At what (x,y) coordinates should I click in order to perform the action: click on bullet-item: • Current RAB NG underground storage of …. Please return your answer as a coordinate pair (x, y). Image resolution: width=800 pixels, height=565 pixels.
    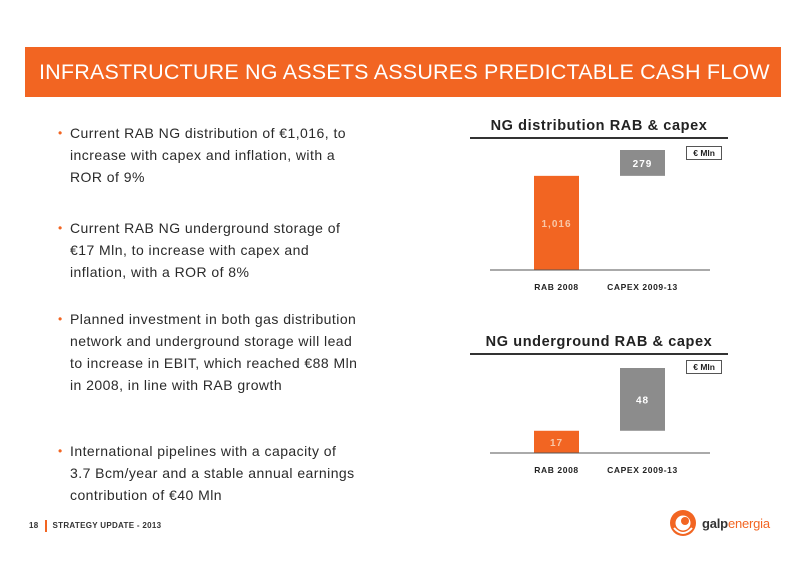
    Looking at the image, I should click on (208, 250).